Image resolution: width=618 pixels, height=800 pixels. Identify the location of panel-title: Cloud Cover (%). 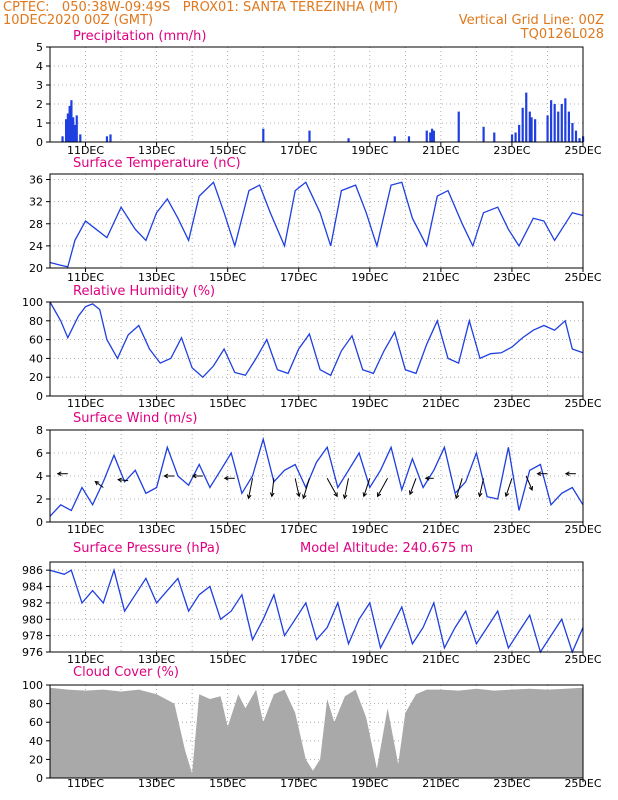
(126, 672).